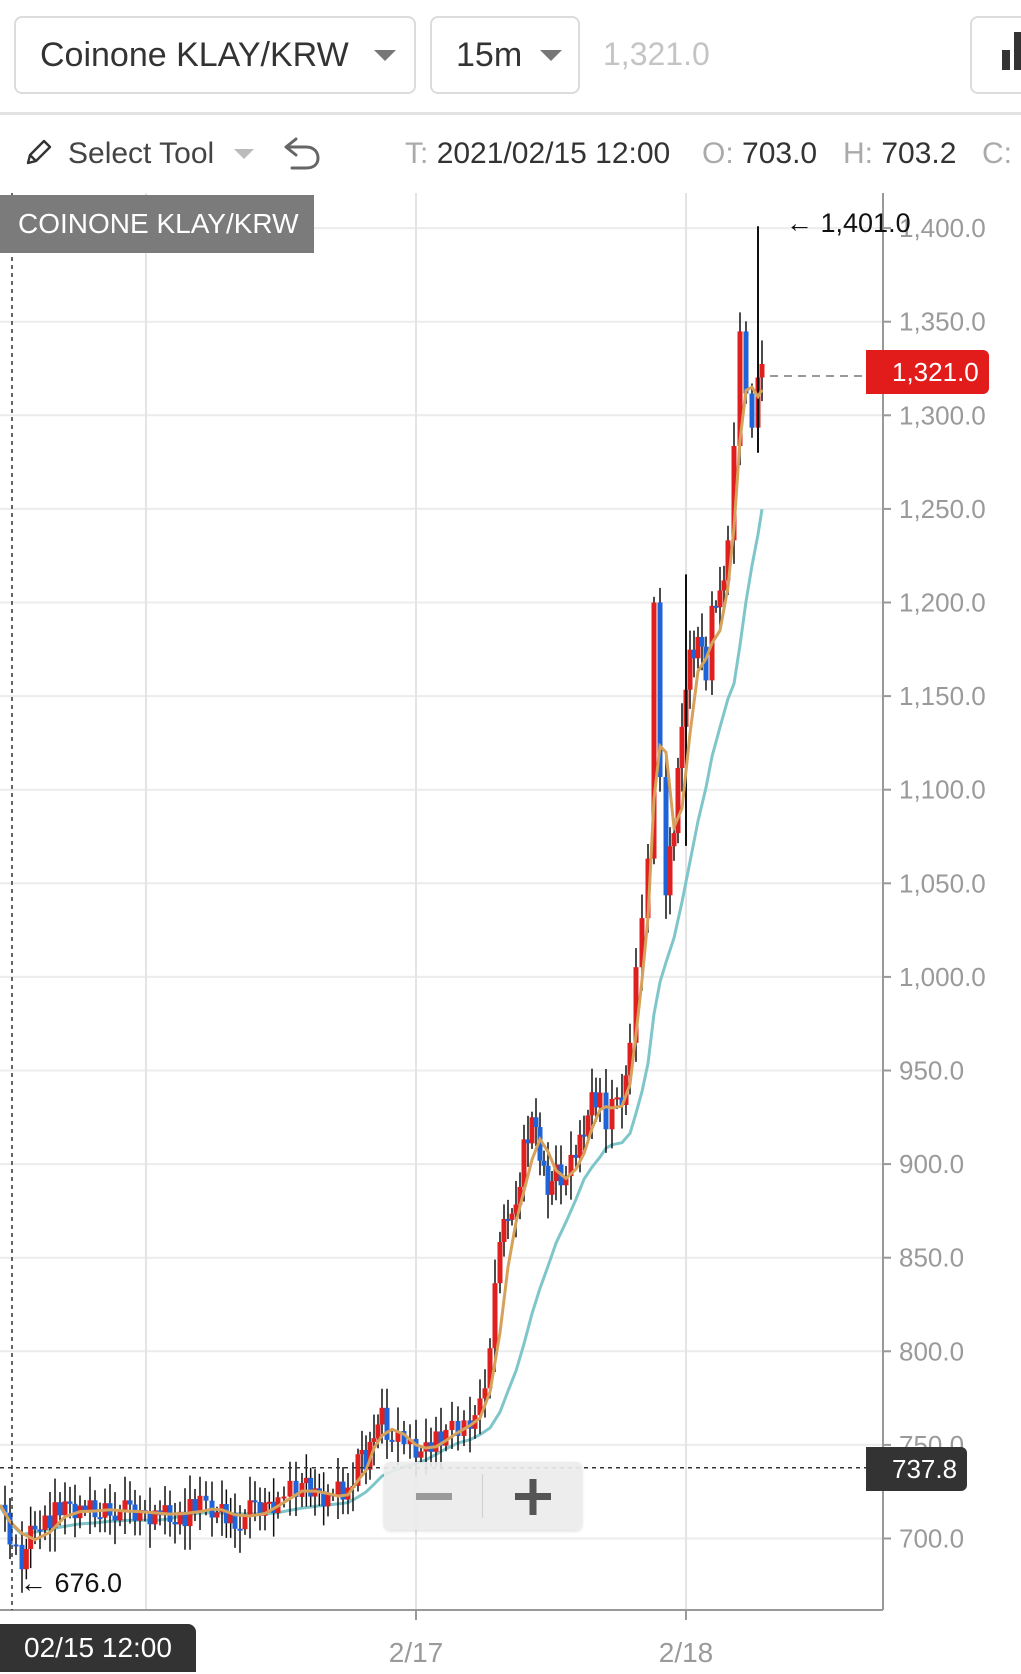 The width and height of the screenshot is (1021, 1674). I want to click on chart-type-button, so click(995, 55).